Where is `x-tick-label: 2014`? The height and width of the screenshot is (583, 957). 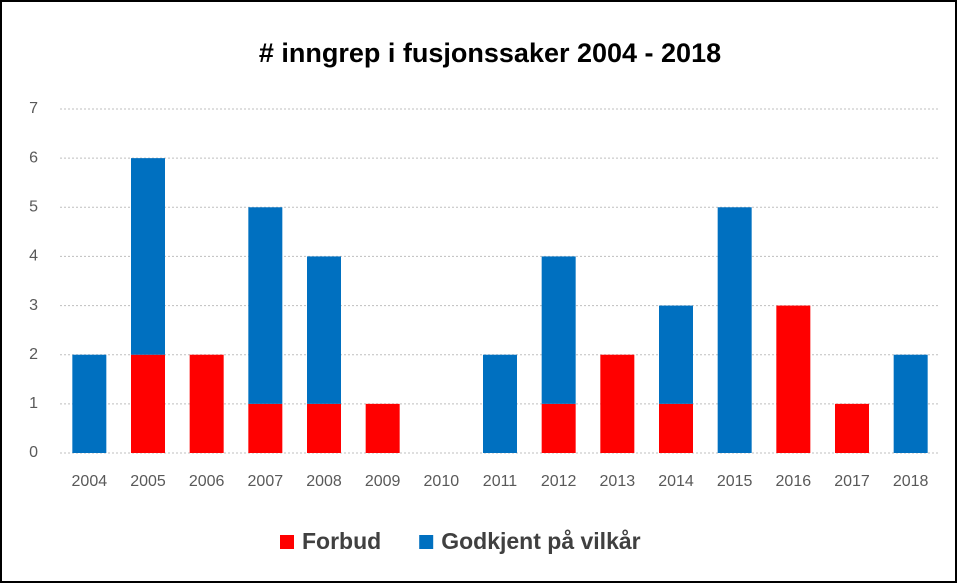
x-tick-label: 2014 is located at coordinates (676, 481).